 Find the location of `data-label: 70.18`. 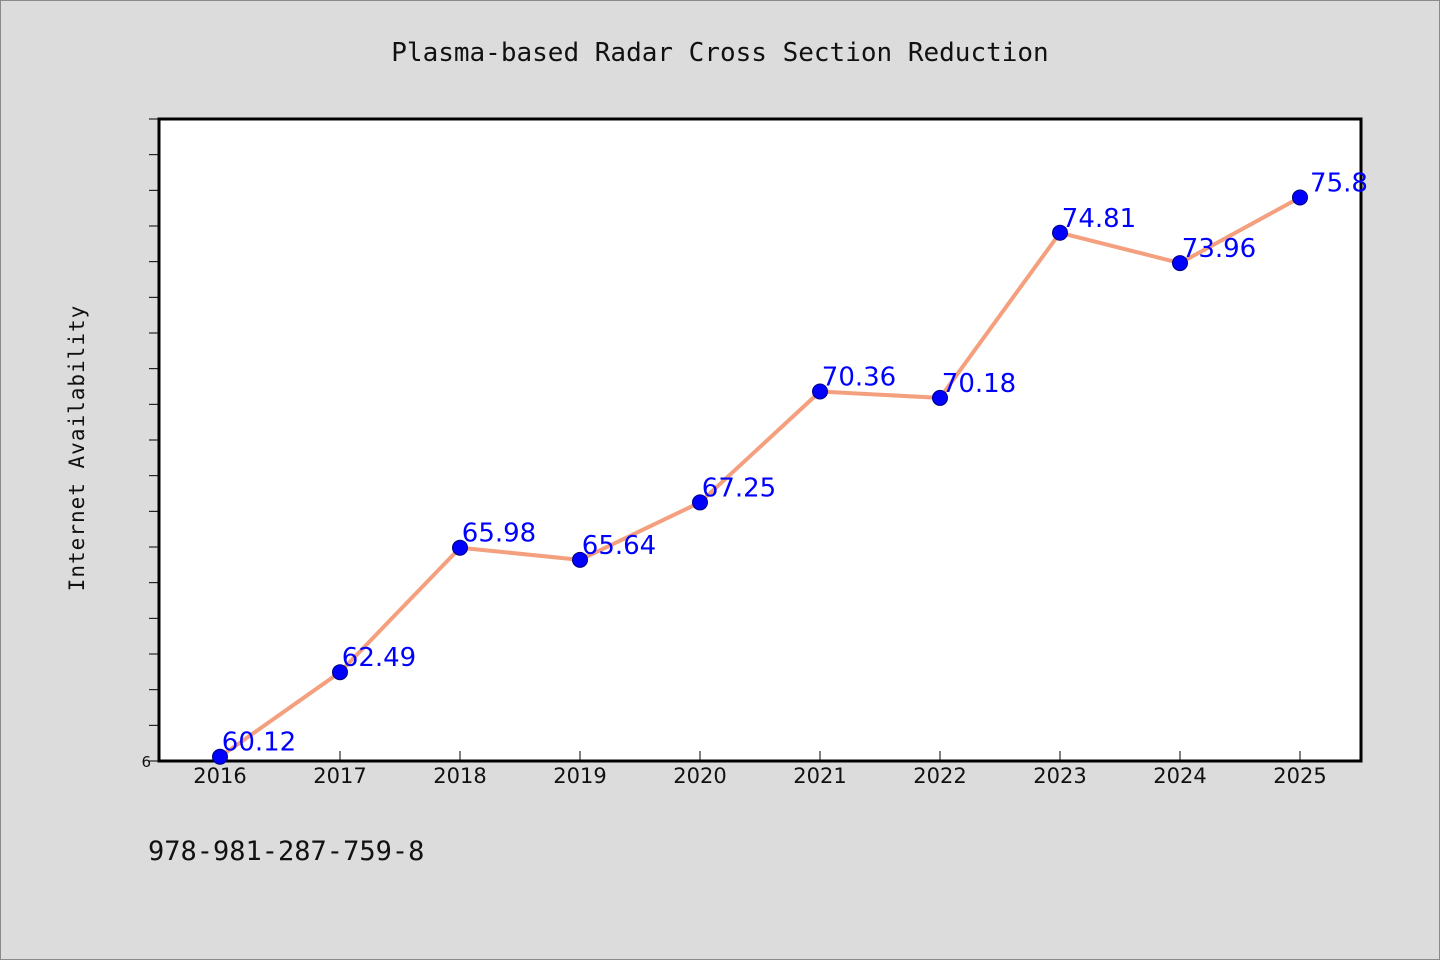

data-label: 70.18 is located at coordinates (979, 384).